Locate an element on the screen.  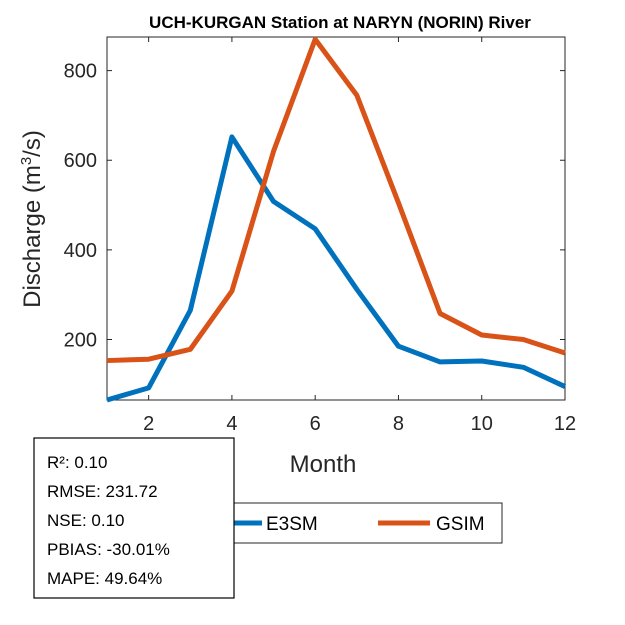
x-axis-label: Month is located at coordinates (323, 464).